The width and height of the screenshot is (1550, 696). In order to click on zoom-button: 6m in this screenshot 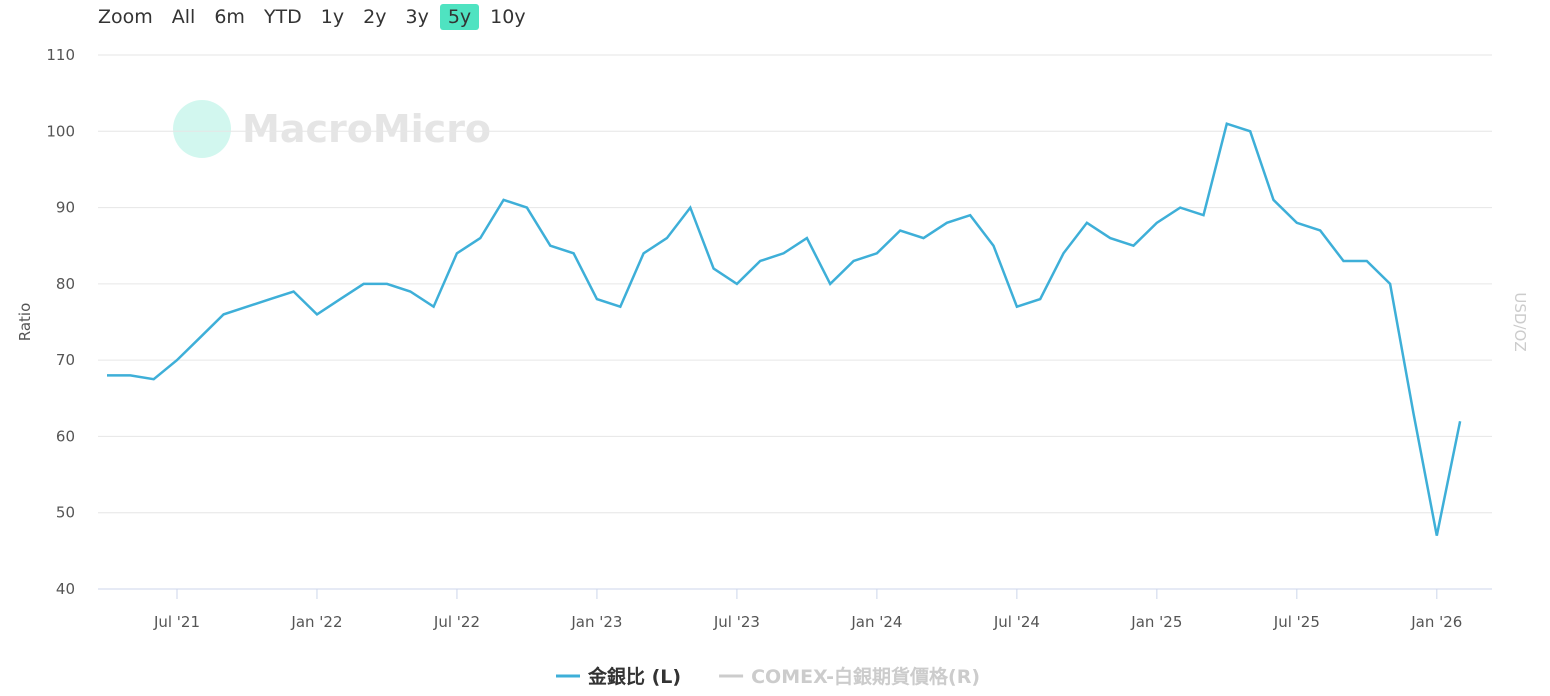, I will do `click(229, 17)`.